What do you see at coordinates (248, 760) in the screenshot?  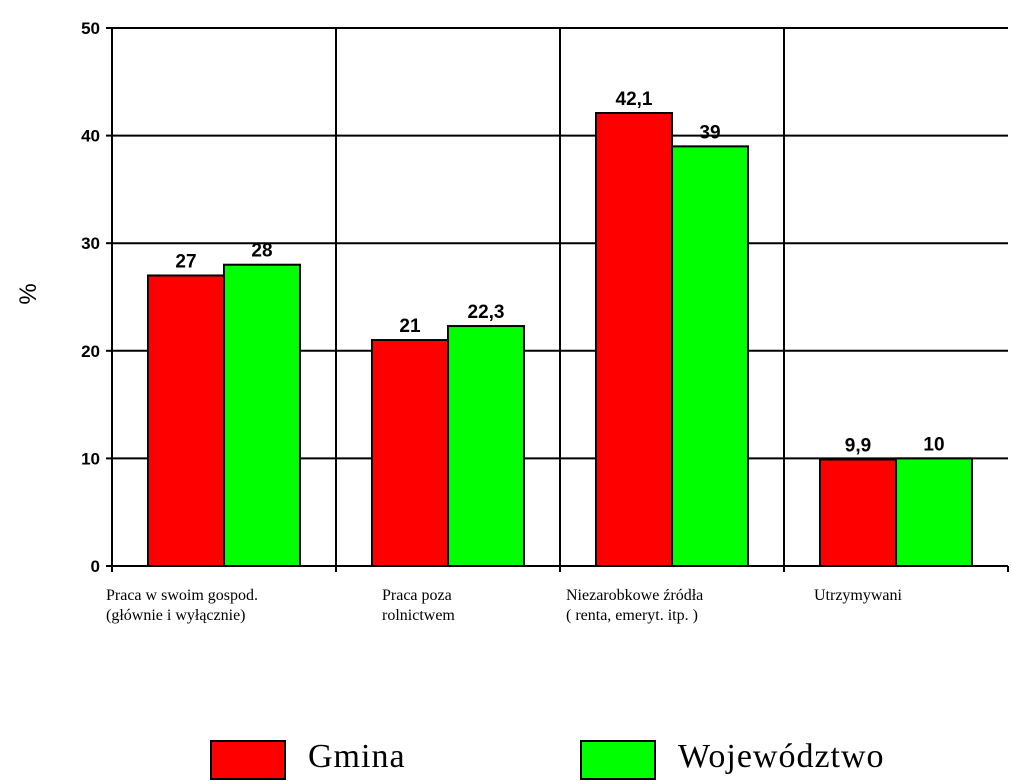 I see `legend-swatch-gmina` at bounding box center [248, 760].